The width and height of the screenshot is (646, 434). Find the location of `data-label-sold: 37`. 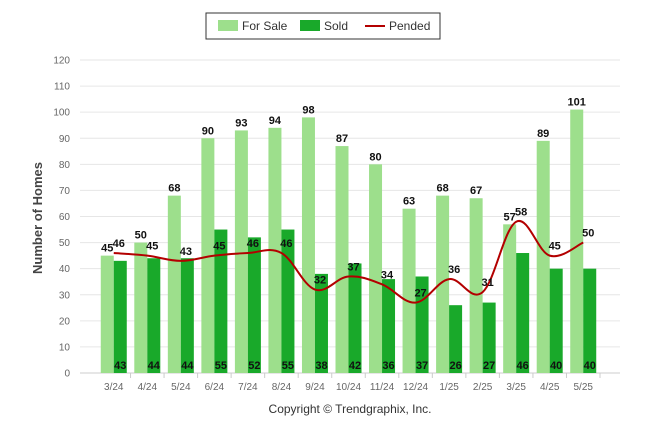

data-label-sold: 37 is located at coordinates (422, 366).